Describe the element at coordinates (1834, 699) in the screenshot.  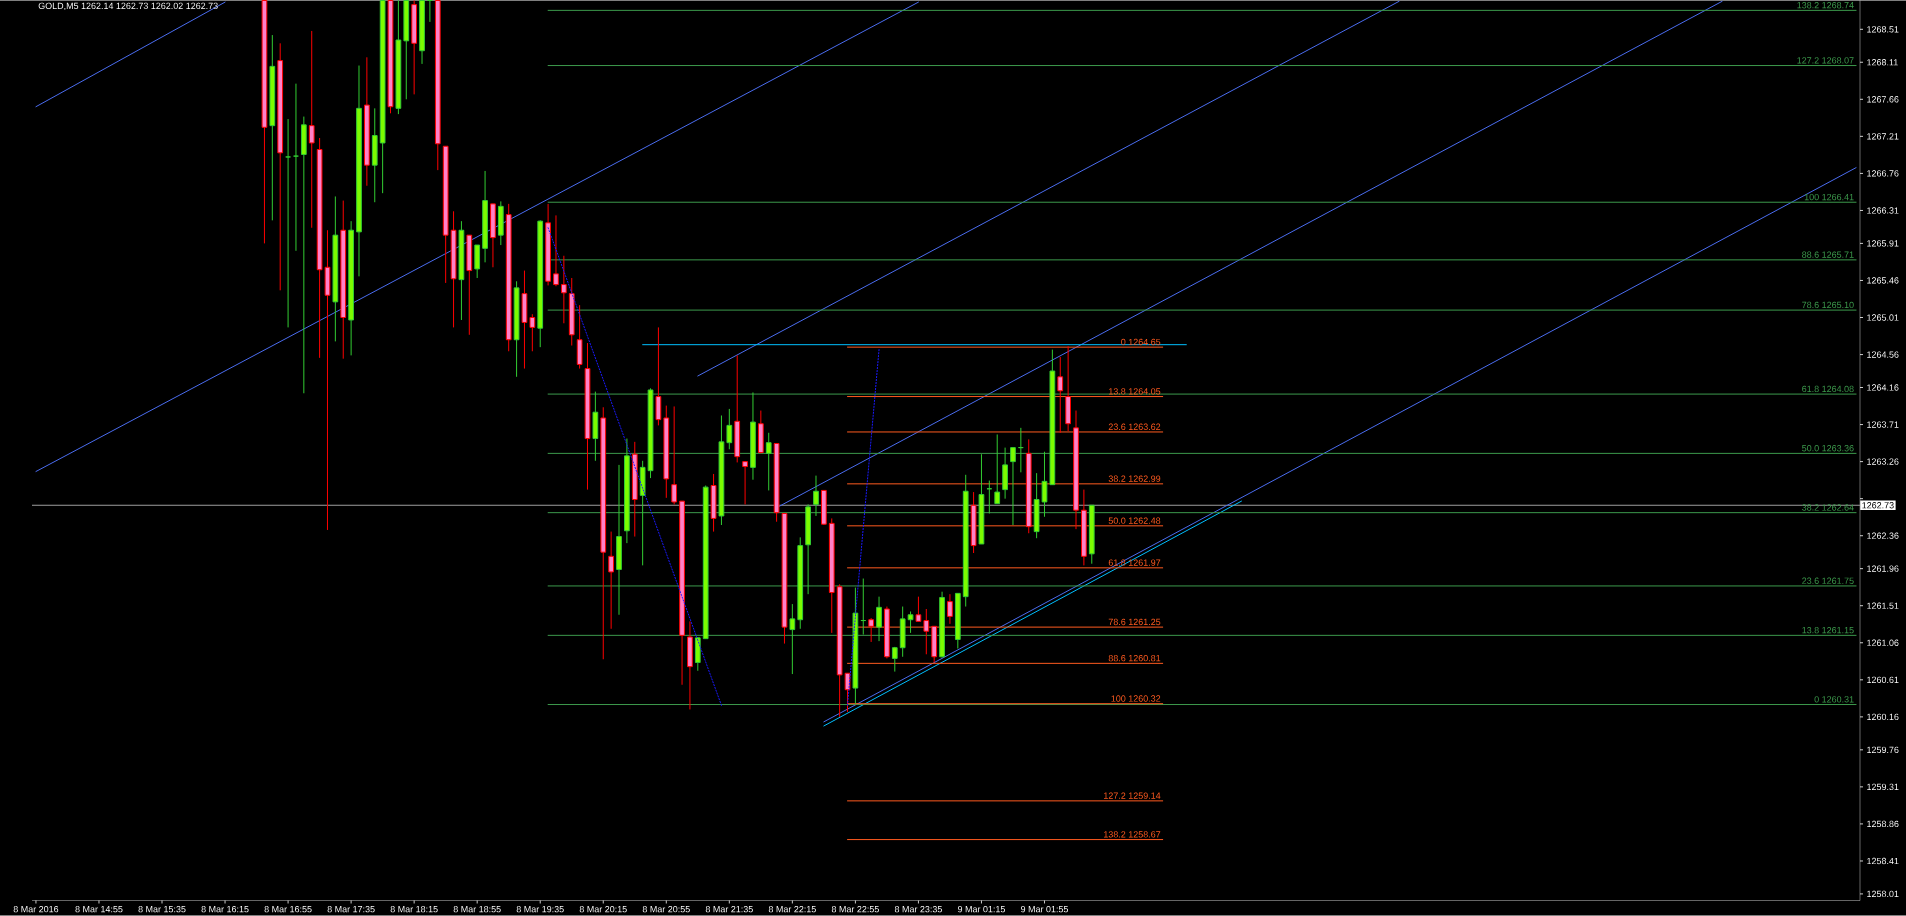
I see `series-label: 0 1260.31` at that location.